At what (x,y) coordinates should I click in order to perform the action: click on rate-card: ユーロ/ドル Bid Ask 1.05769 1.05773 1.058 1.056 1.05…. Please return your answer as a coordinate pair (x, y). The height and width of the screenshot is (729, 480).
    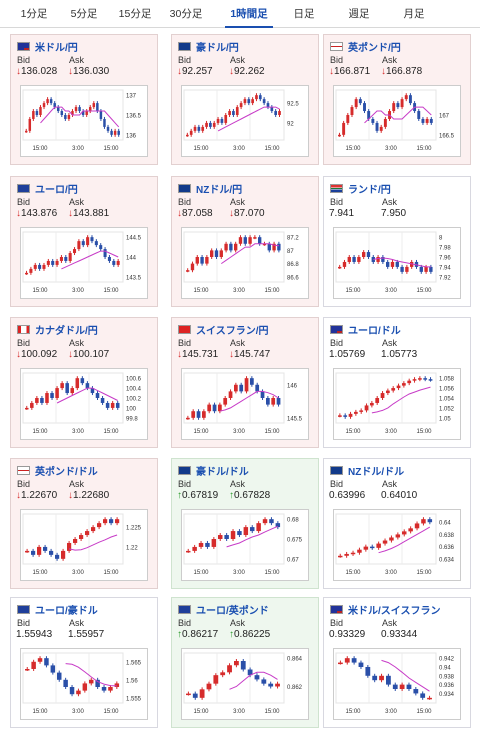
    Looking at the image, I should click on (397, 382).